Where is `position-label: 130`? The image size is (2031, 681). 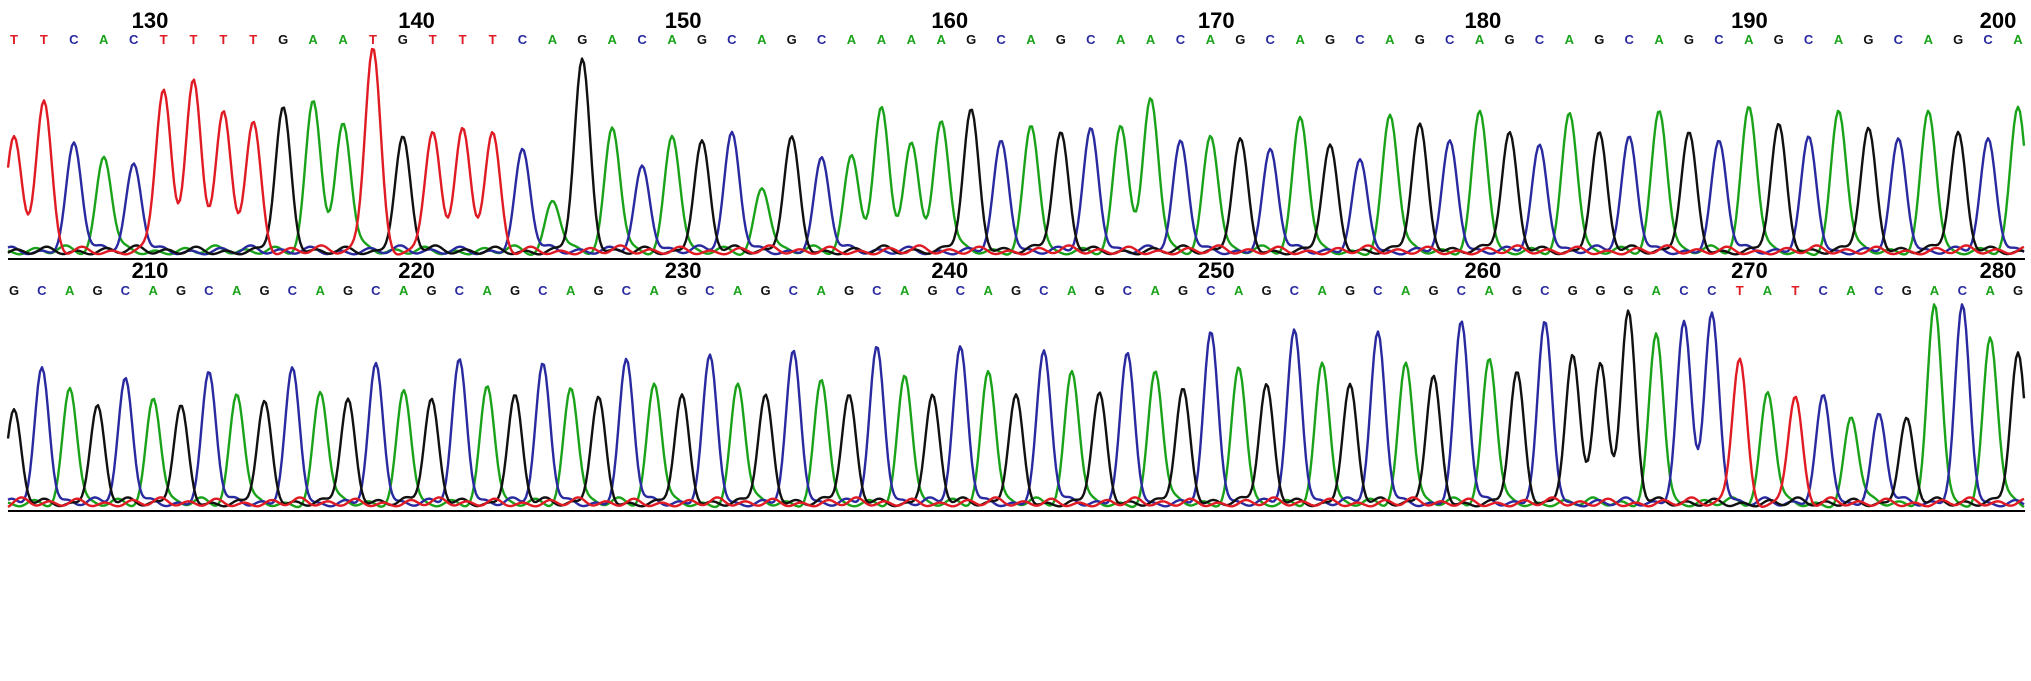
position-label: 130 is located at coordinates (150, 20).